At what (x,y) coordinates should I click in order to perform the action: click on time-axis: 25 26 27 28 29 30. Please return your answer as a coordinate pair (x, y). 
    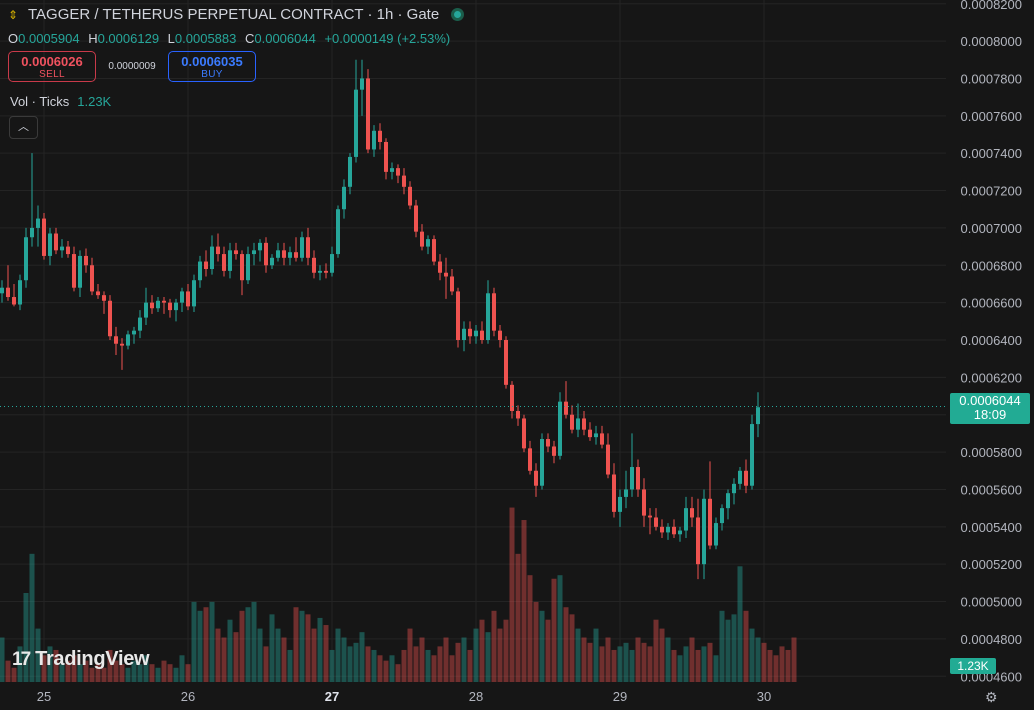
    Looking at the image, I should click on (404, 696).